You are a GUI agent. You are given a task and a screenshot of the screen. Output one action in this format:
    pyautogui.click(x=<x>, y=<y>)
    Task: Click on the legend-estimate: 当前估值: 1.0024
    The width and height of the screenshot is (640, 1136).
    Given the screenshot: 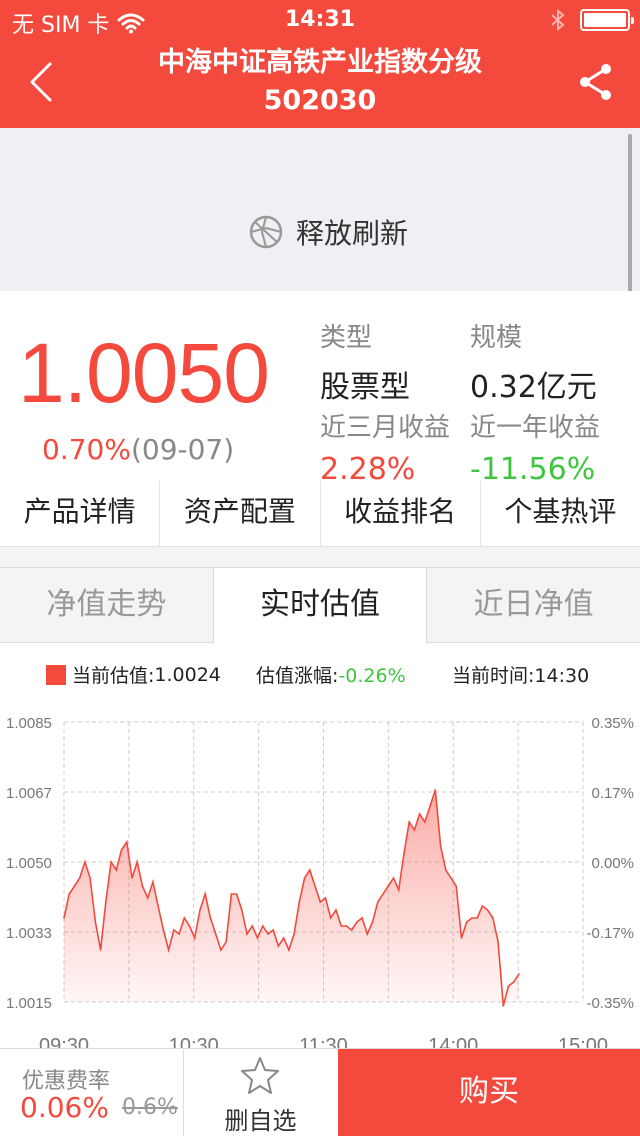 What is the action you would take?
    pyautogui.click(x=133, y=674)
    